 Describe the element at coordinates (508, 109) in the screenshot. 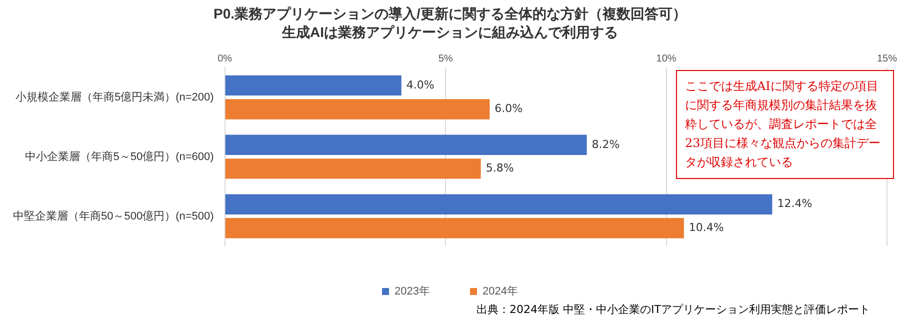

I see `data-label: 6.0%` at that location.